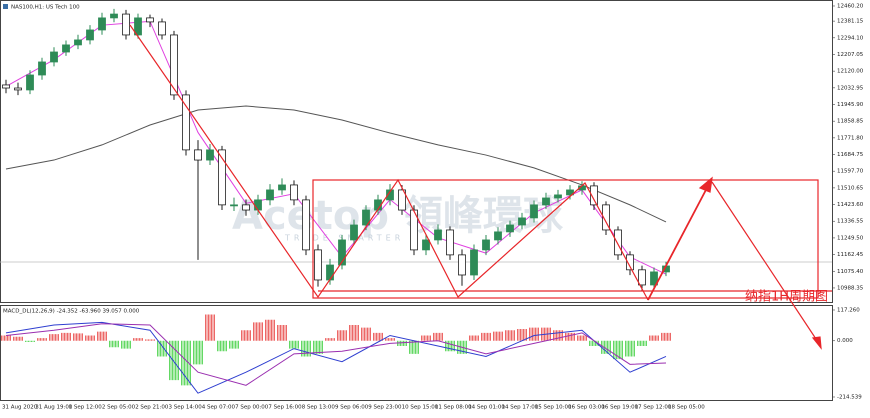 The width and height of the screenshot is (870, 418). I want to click on y-tick-label: 117.260, so click(848, 310).